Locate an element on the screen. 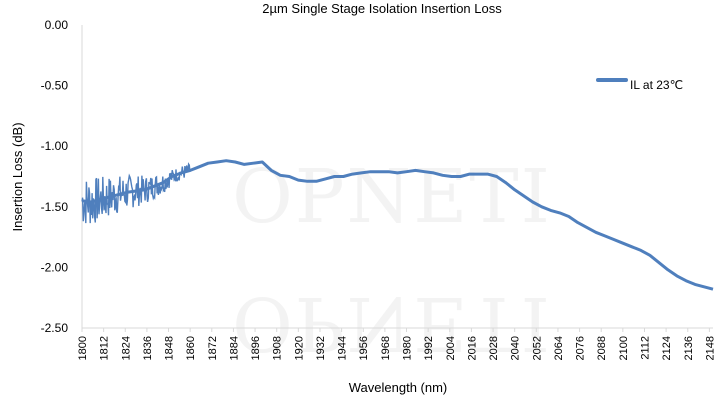 The image size is (727, 406). x-tick-label: 1896 is located at coordinates (256, 348).